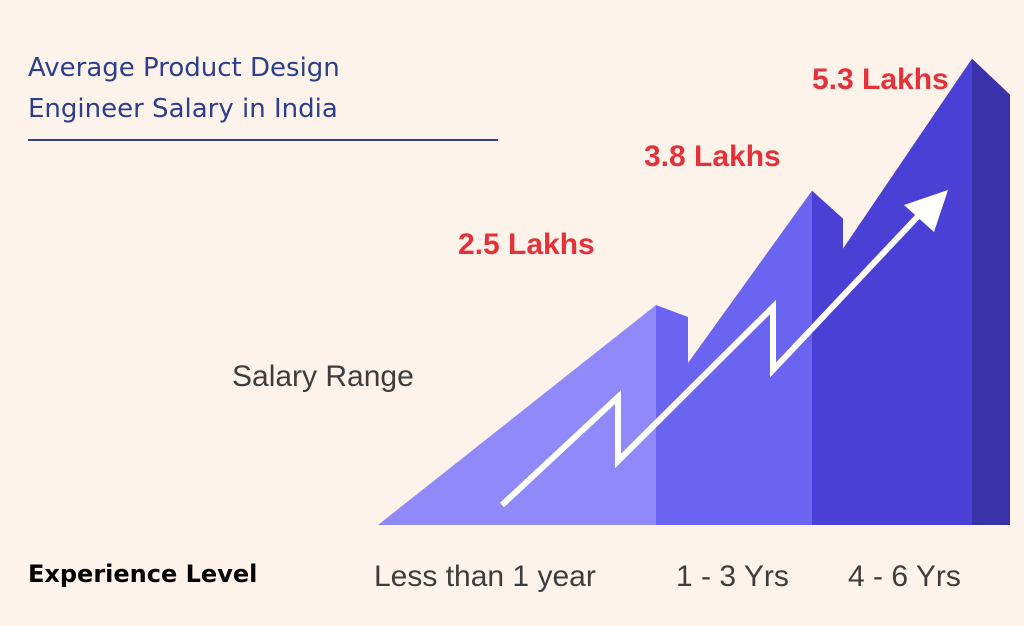 This screenshot has width=1024, height=626. What do you see at coordinates (485, 576) in the screenshot?
I see `category-label-1: Less than 1 year` at bounding box center [485, 576].